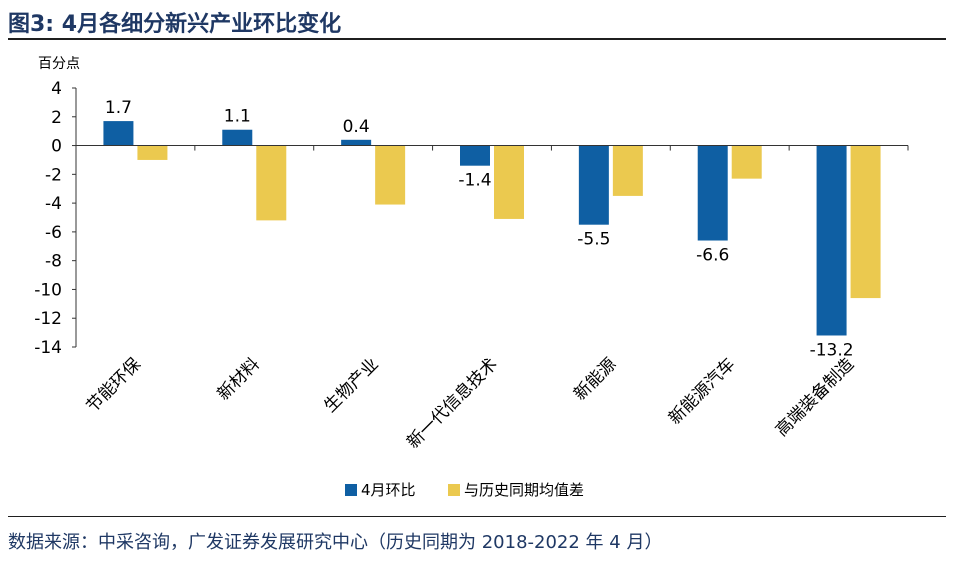 This screenshot has width=966, height=570. I want to click on y-tick-label: -8, so click(53, 262).